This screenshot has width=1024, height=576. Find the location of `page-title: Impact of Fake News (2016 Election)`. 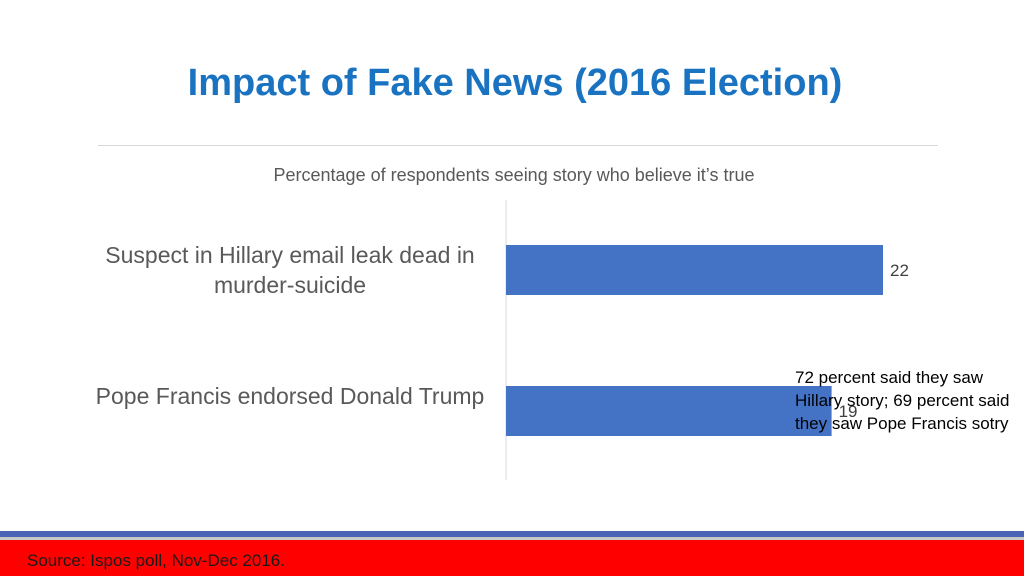

page-title: Impact of Fake News (2016 Election) is located at coordinates (515, 83).